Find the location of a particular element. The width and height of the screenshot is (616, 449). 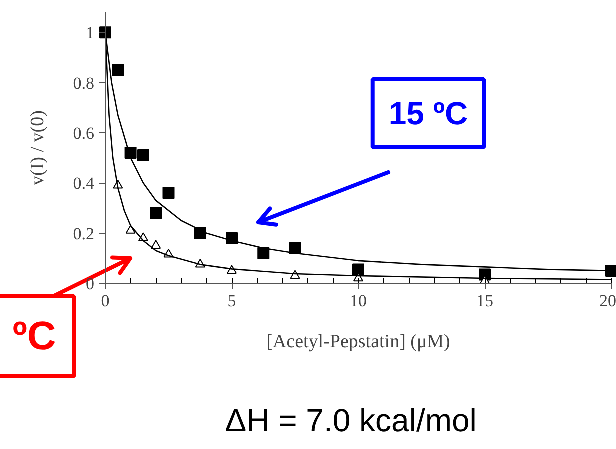

annotation: 15 ºC is located at coordinates (428, 114).